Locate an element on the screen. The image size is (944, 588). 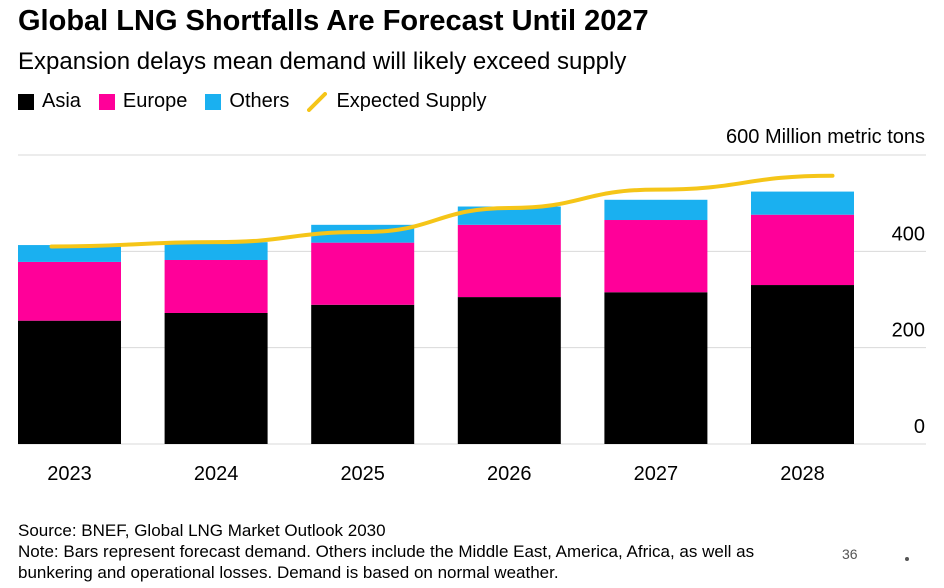
bar-asia-2026 is located at coordinates (509, 370).